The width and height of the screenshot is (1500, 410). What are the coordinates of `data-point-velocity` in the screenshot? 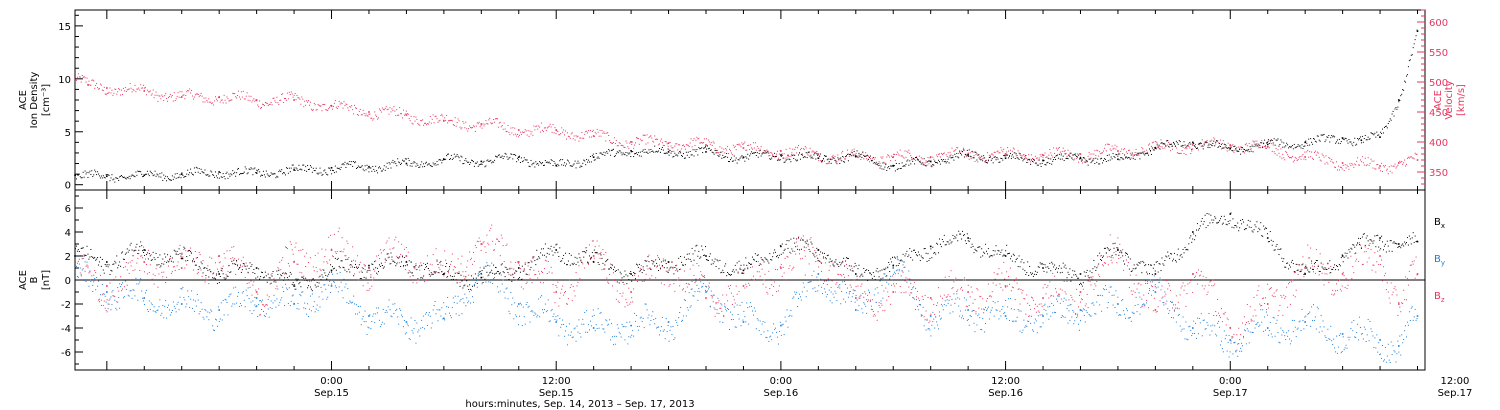 It's located at (893, 157).